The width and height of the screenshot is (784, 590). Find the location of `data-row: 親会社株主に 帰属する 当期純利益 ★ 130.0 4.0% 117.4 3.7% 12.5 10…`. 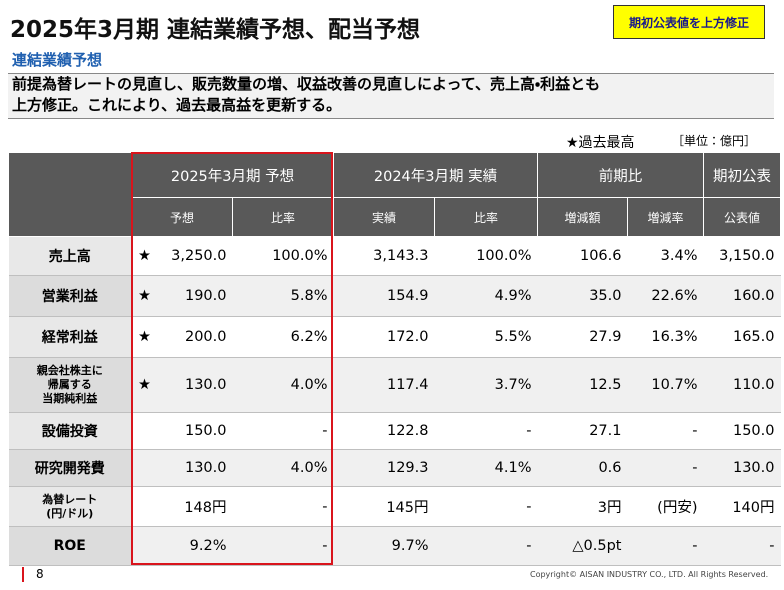

data-row: 親会社株主に 帰属する 当期純利益 ★ 130.0 4.0% 117.4 3.7% 12.5 10… is located at coordinates (394, 385).